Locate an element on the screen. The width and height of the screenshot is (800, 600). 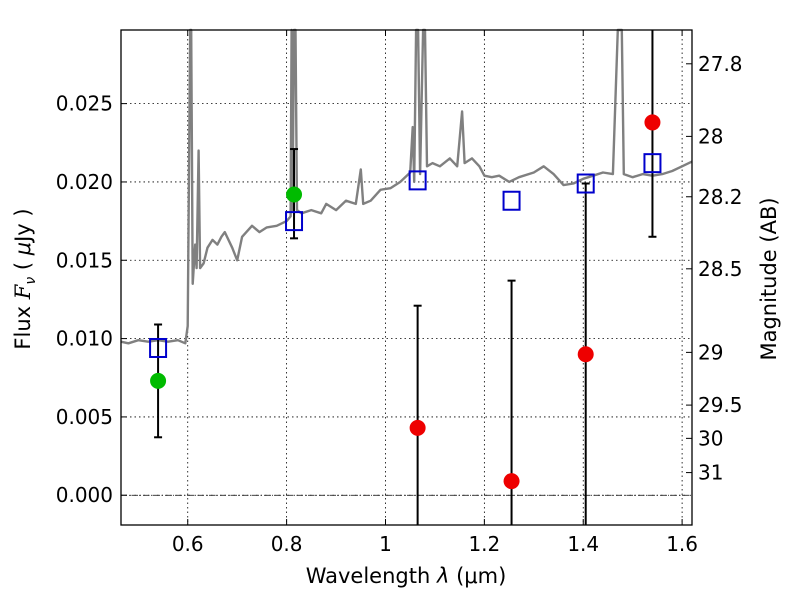
y2-tick-label: 31 is located at coordinates (710, 473).